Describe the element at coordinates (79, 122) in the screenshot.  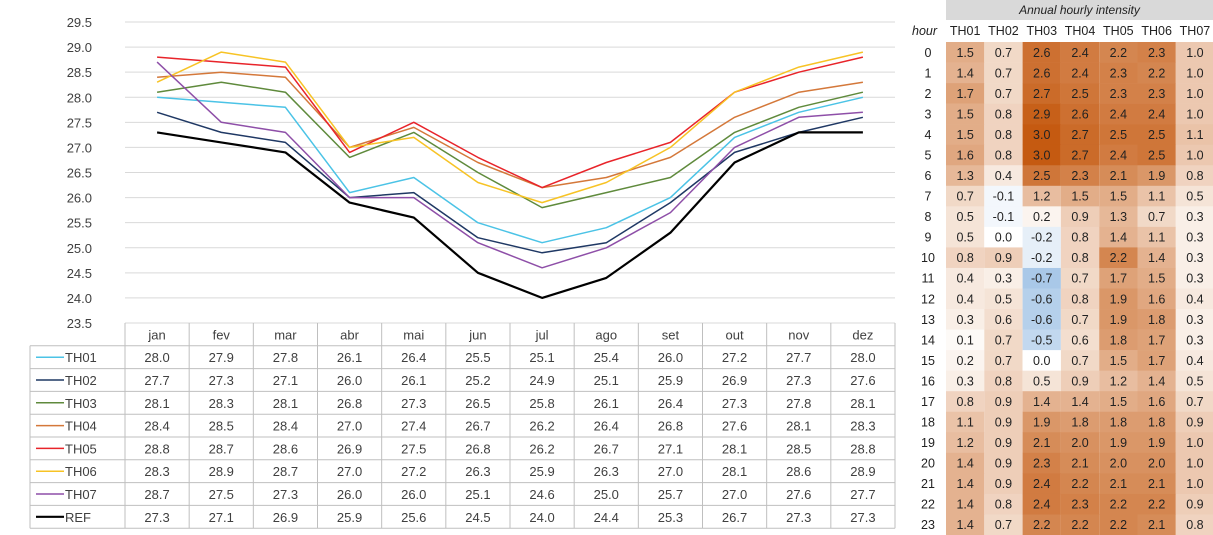
I see `y-tick-label: 27.5` at that location.